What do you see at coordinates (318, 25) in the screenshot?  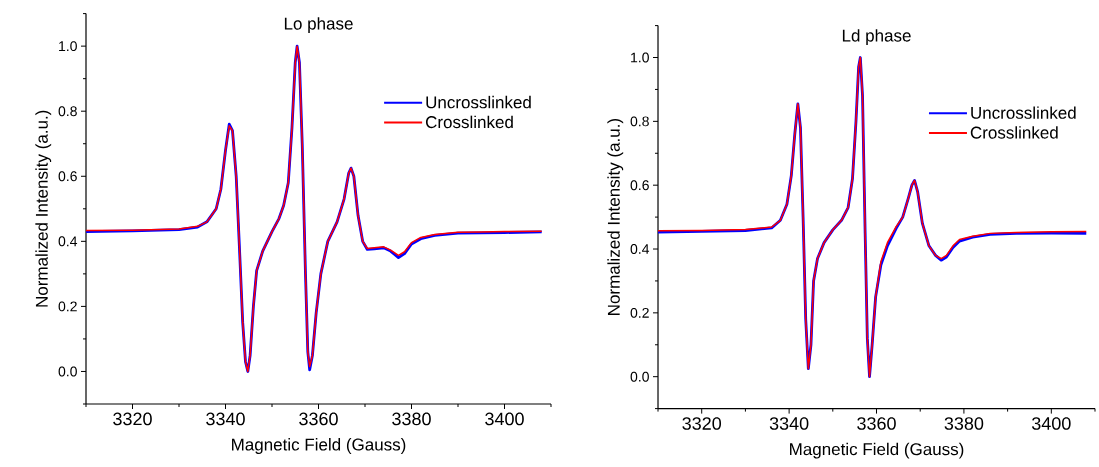 I see `chart-title: Lo phase` at bounding box center [318, 25].